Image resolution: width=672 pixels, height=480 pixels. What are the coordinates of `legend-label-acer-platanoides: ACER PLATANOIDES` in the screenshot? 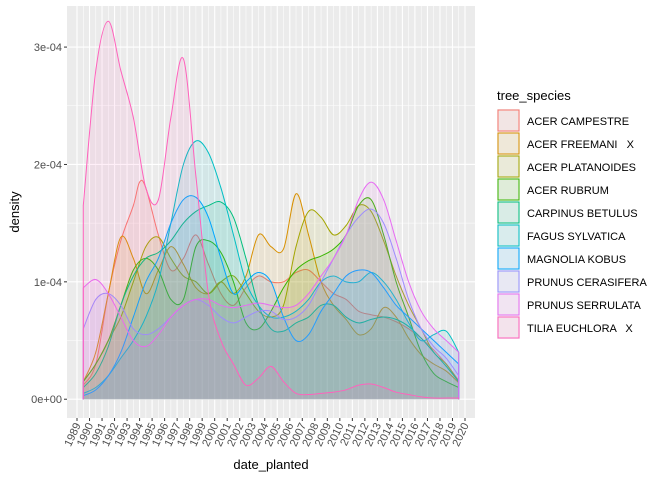 It's located at (581, 168).